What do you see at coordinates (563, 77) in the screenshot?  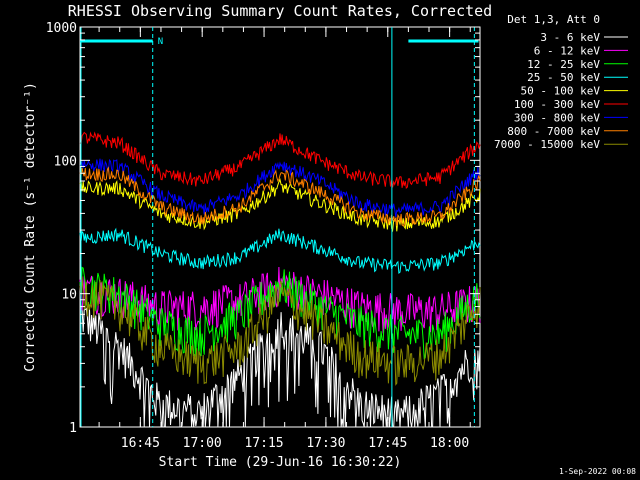 I see `legend-label: 25 - 50 keV` at bounding box center [563, 77].